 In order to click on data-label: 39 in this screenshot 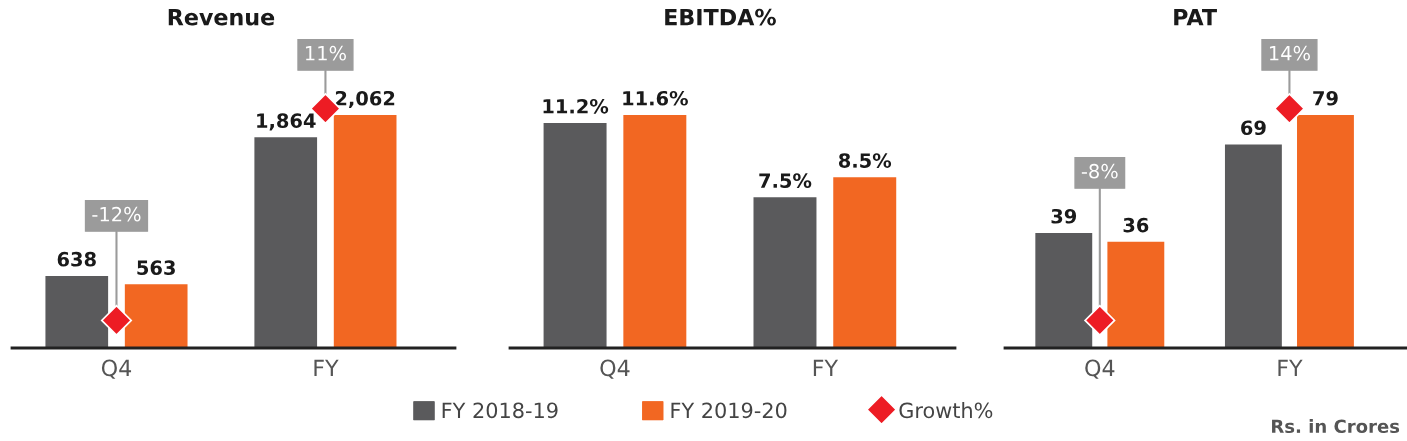, I will do `click(1064, 216)`.